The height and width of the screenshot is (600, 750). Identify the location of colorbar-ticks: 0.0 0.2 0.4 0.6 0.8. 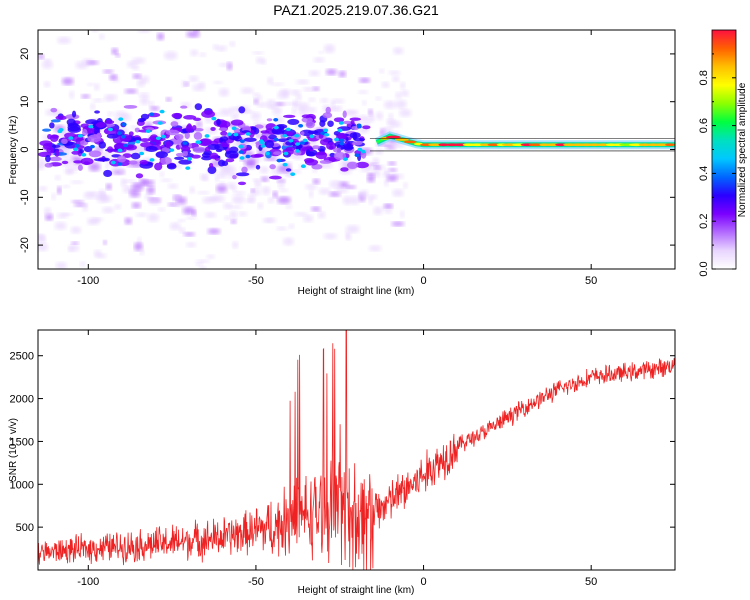
(717, 165).